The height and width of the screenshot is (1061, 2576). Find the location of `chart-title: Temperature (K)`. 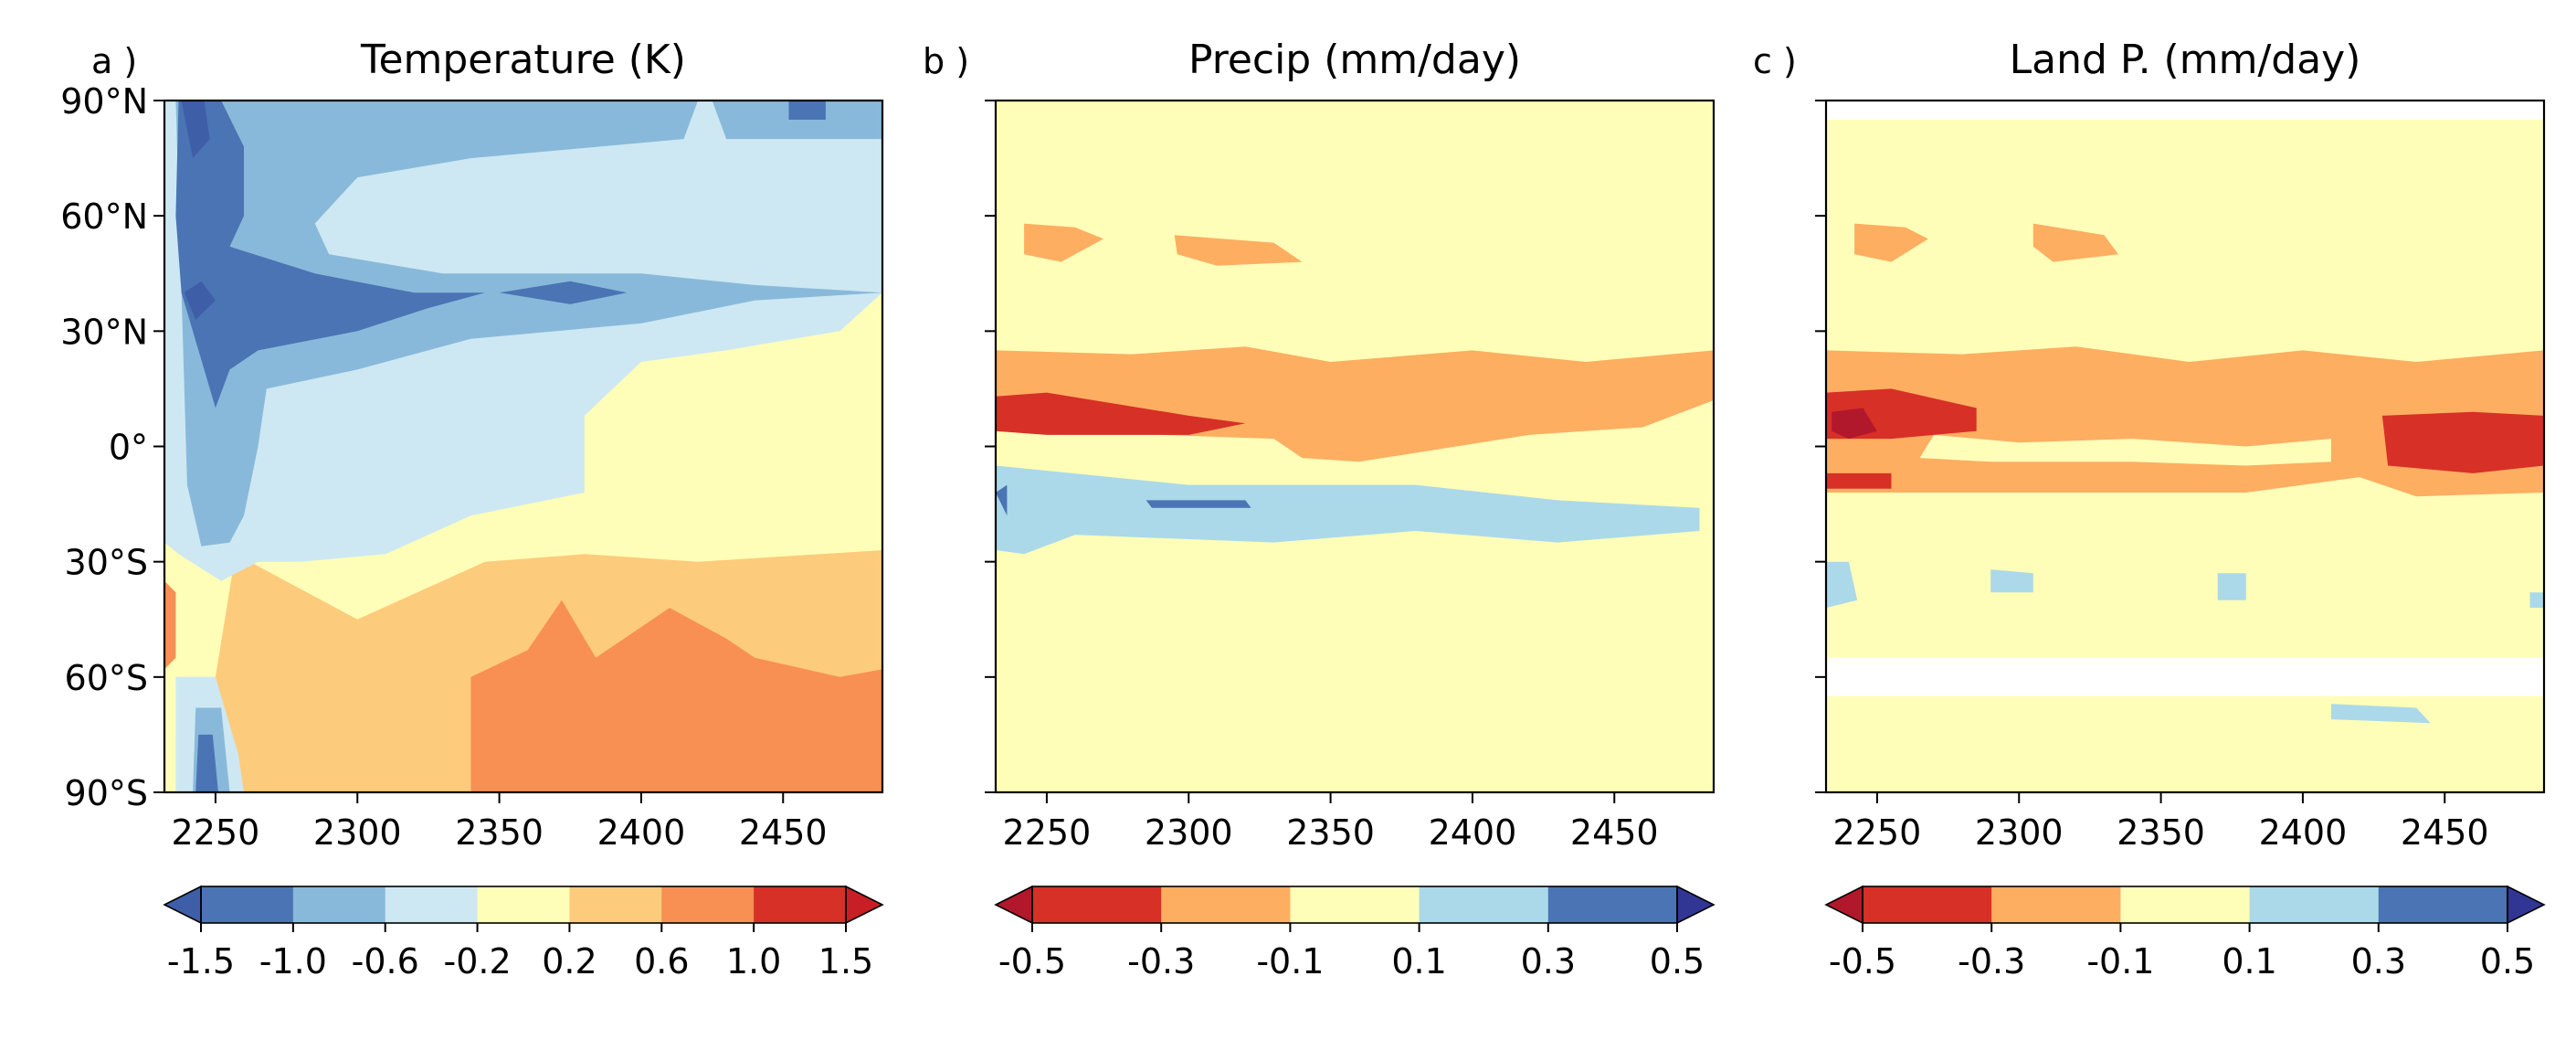

chart-title: Temperature (K) is located at coordinates (523, 60).